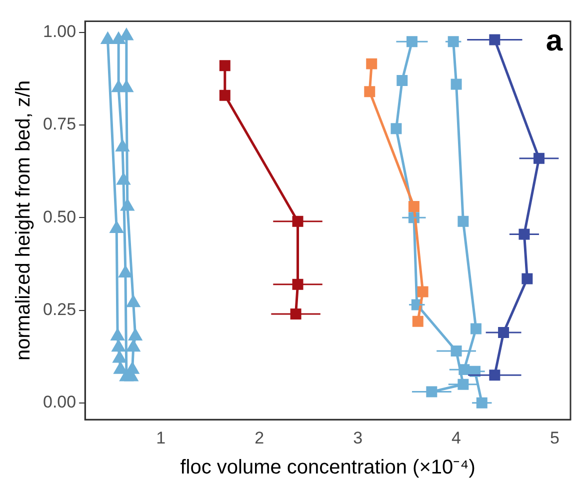  What do you see at coordinates (59, 309) in the screenshot?
I see `y-tick-label: 0.25` at bounding box center [59, 309].